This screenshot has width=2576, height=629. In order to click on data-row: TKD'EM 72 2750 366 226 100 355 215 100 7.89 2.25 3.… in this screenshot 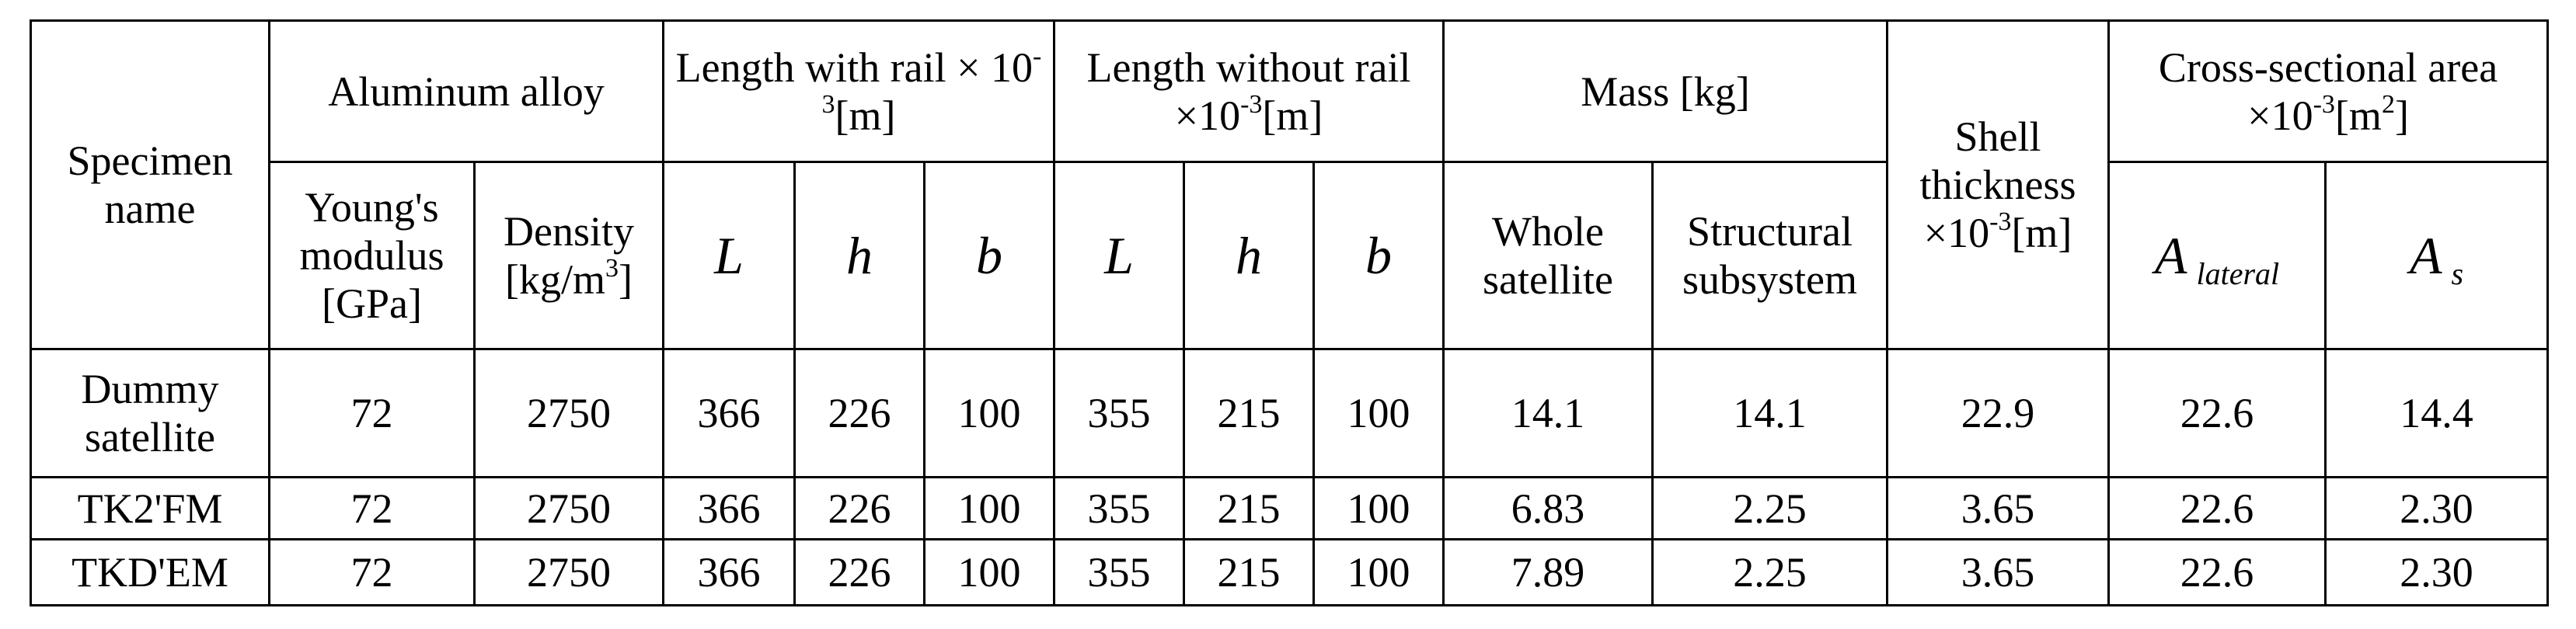, I will do `click(1290, 572)`.